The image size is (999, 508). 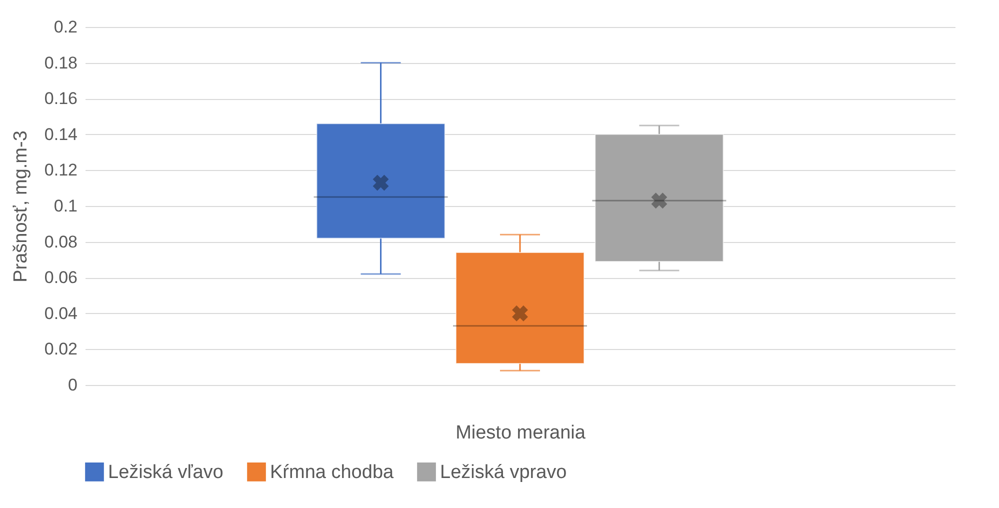 What do you see at coordinates (73, 385) in the screenshot?
I see `y-tick-label: 0` at bounding box center [73, 385].